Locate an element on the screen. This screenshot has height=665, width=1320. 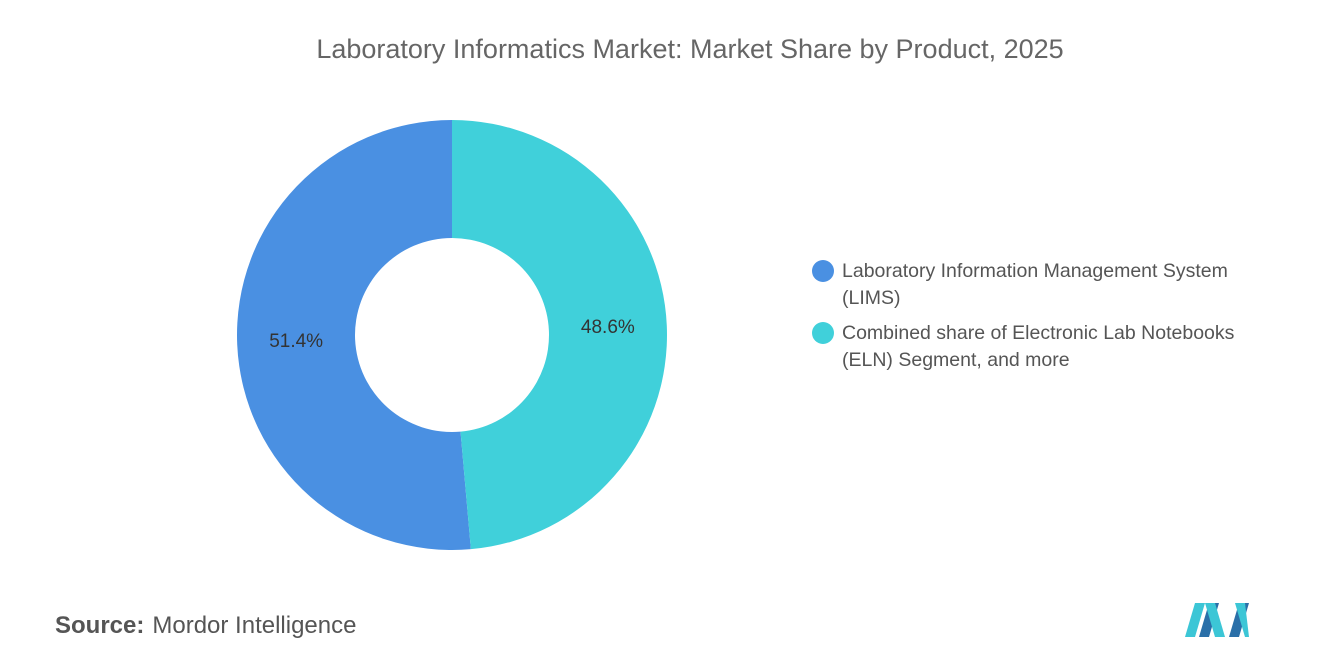
source-label: Source: is located at coordinates (100, 625).